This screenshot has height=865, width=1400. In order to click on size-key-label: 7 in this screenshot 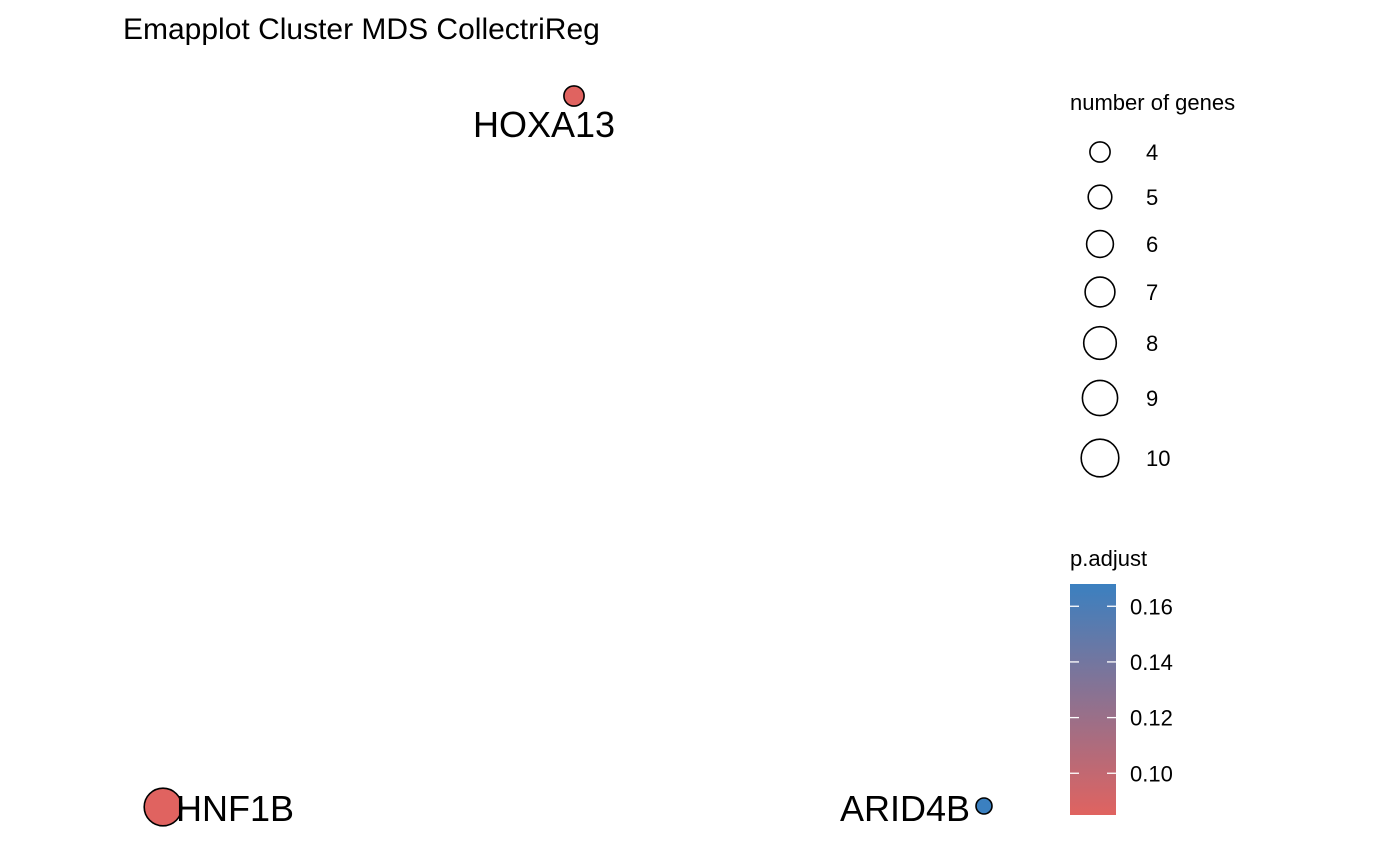, I will do `click(1152, 292)`.